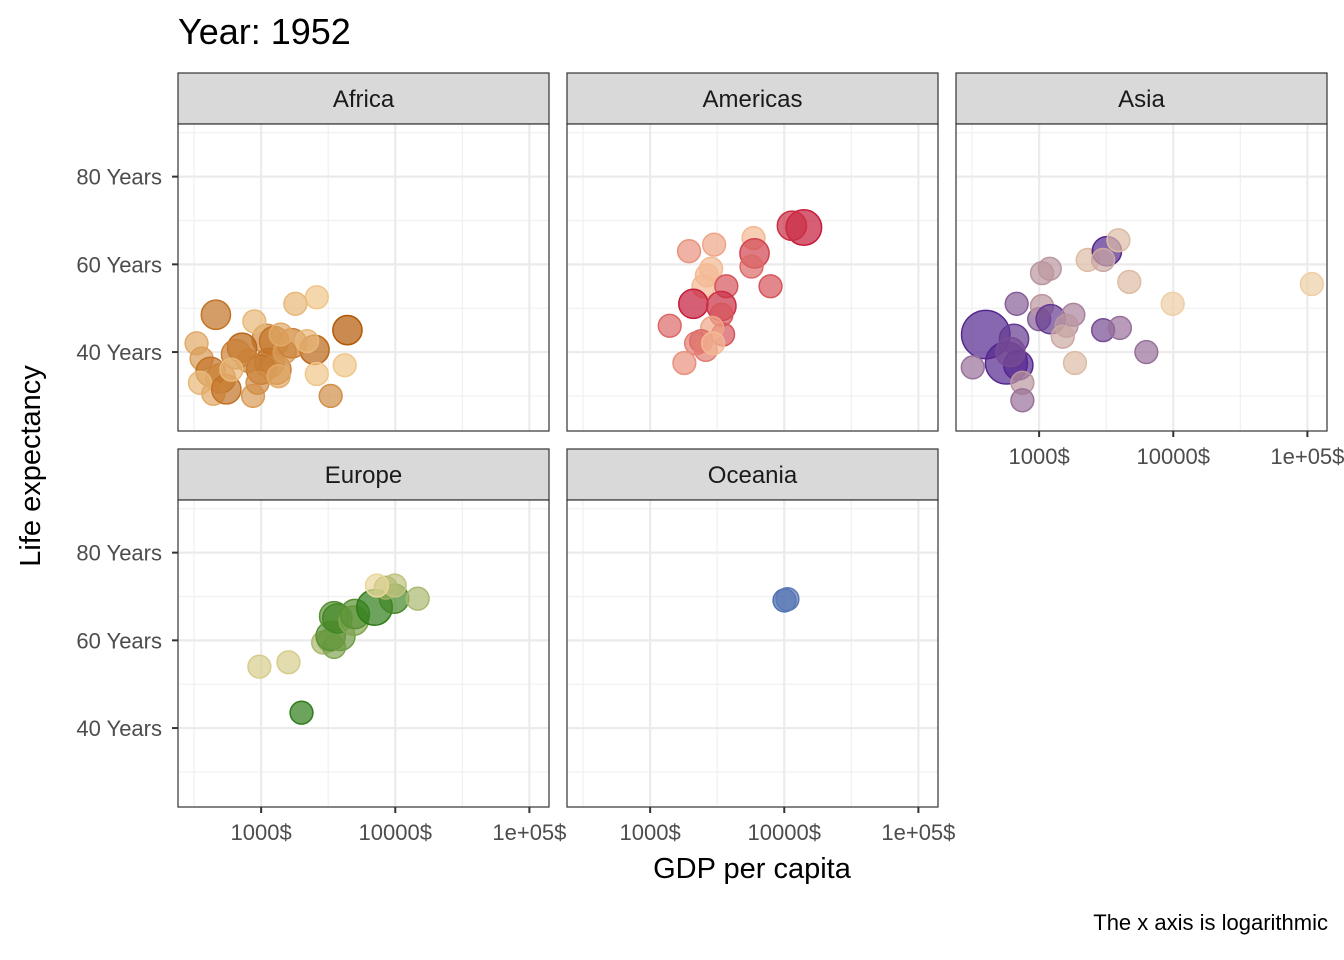 This screenshot has width=1344, height=960. What do you see at coordinates (752, 869) in the screenshot?
I see `x-axis-title: GDP per capita` at bounding box center [752, 869].